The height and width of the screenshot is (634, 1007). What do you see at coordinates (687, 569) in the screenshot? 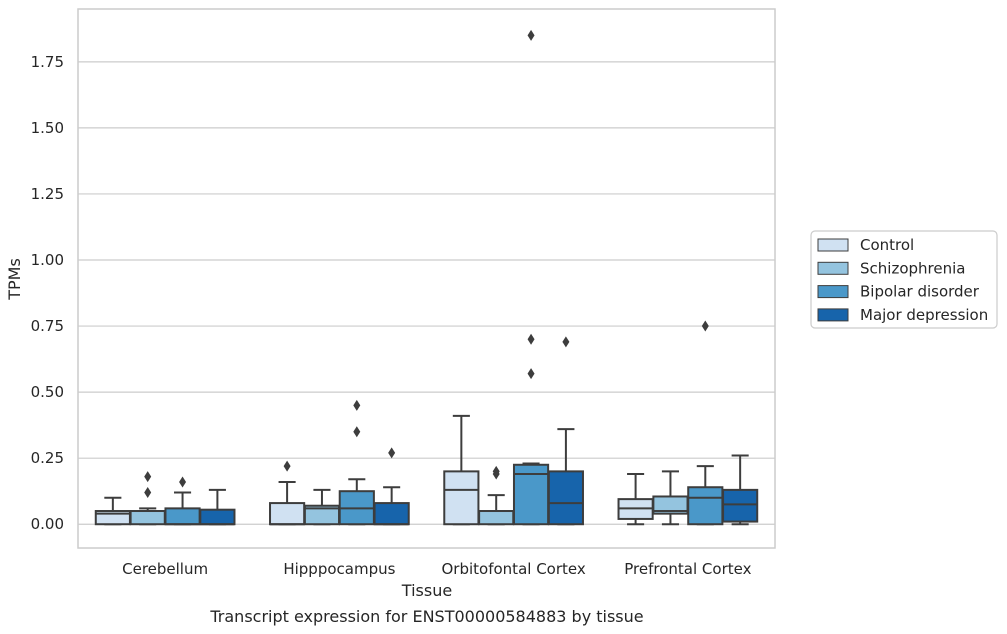
I see `x-tick-label: Prefrontal Cortex` at bounding box center [687, 569].